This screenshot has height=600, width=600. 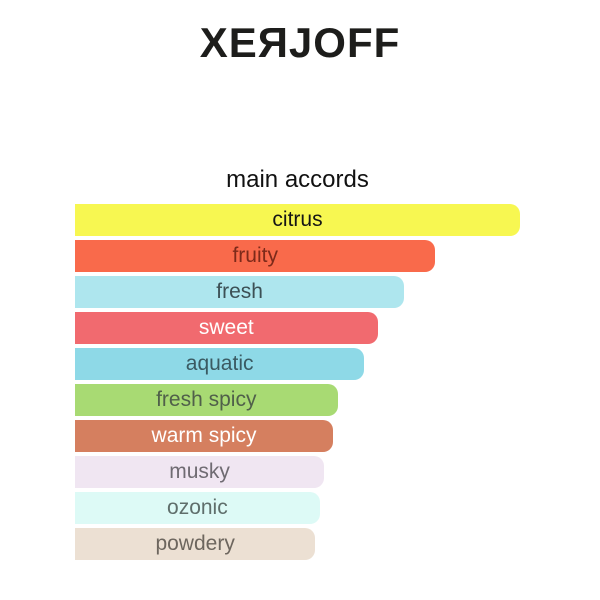 What do you see at coordinates (297, 179) in the screenshot?
I see `chart-title: main accords` at bounding box center [297, 179].